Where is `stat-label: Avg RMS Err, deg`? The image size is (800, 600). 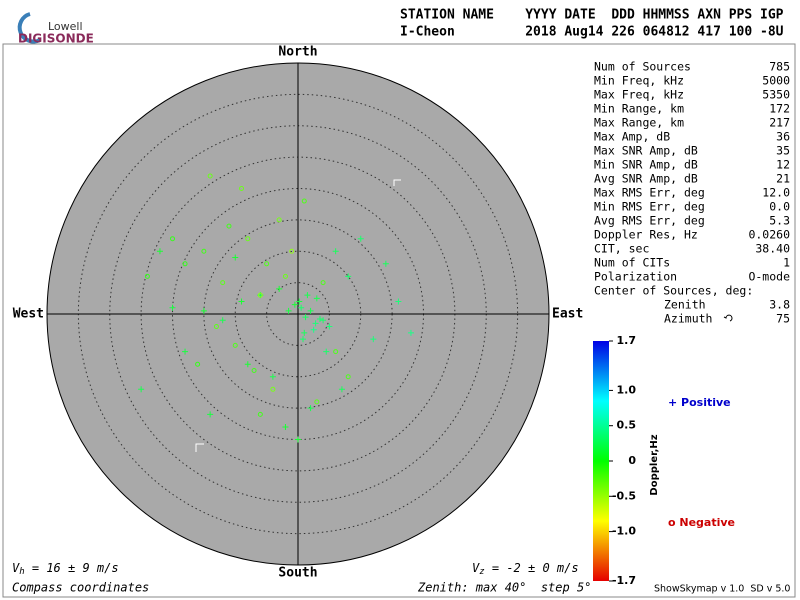
stat-label: Avg RMS Err, deg is located at coordinates (649, 221).